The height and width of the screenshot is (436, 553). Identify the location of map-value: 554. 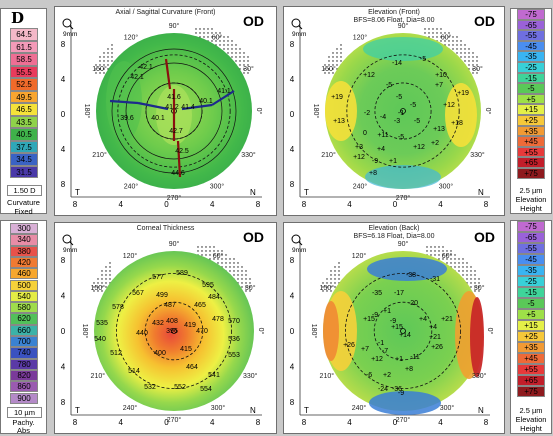
(206, 389).